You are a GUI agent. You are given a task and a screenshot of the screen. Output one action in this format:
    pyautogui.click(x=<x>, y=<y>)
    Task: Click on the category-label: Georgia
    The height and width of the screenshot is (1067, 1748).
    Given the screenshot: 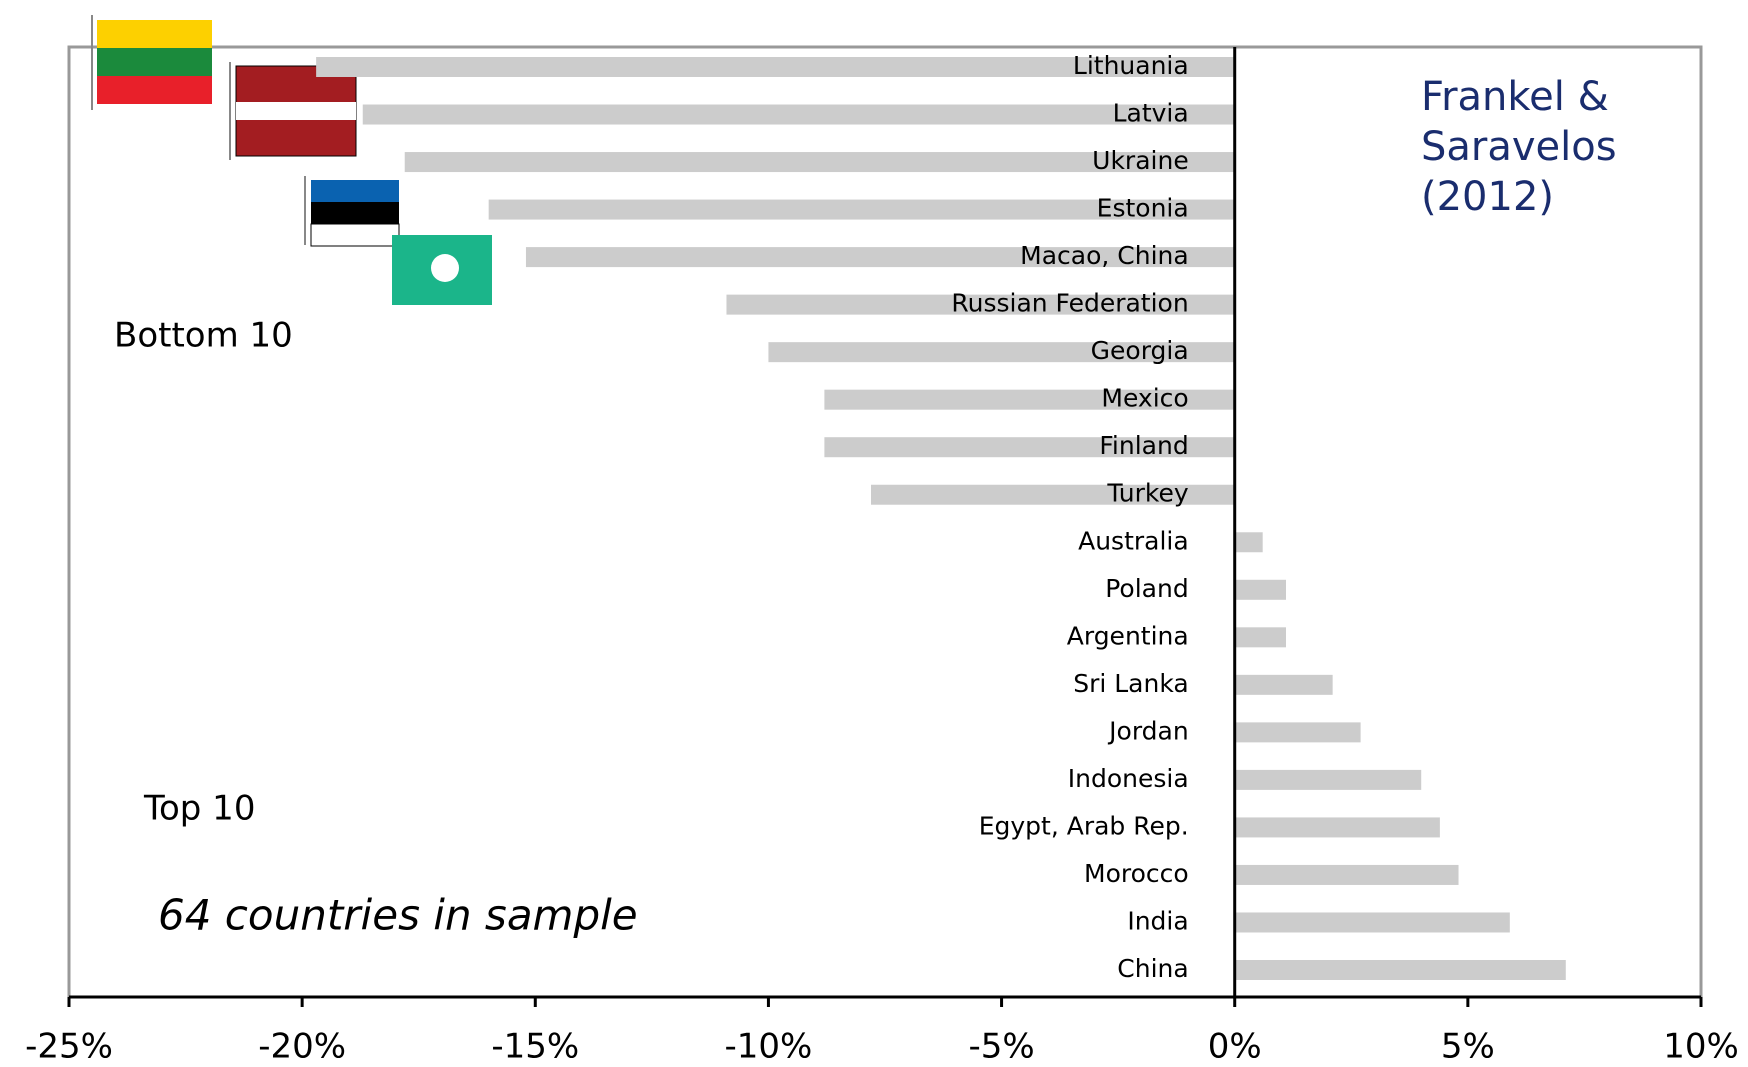 What is the action you would take?
    pyautogui.click(x=1140, y=350)
    